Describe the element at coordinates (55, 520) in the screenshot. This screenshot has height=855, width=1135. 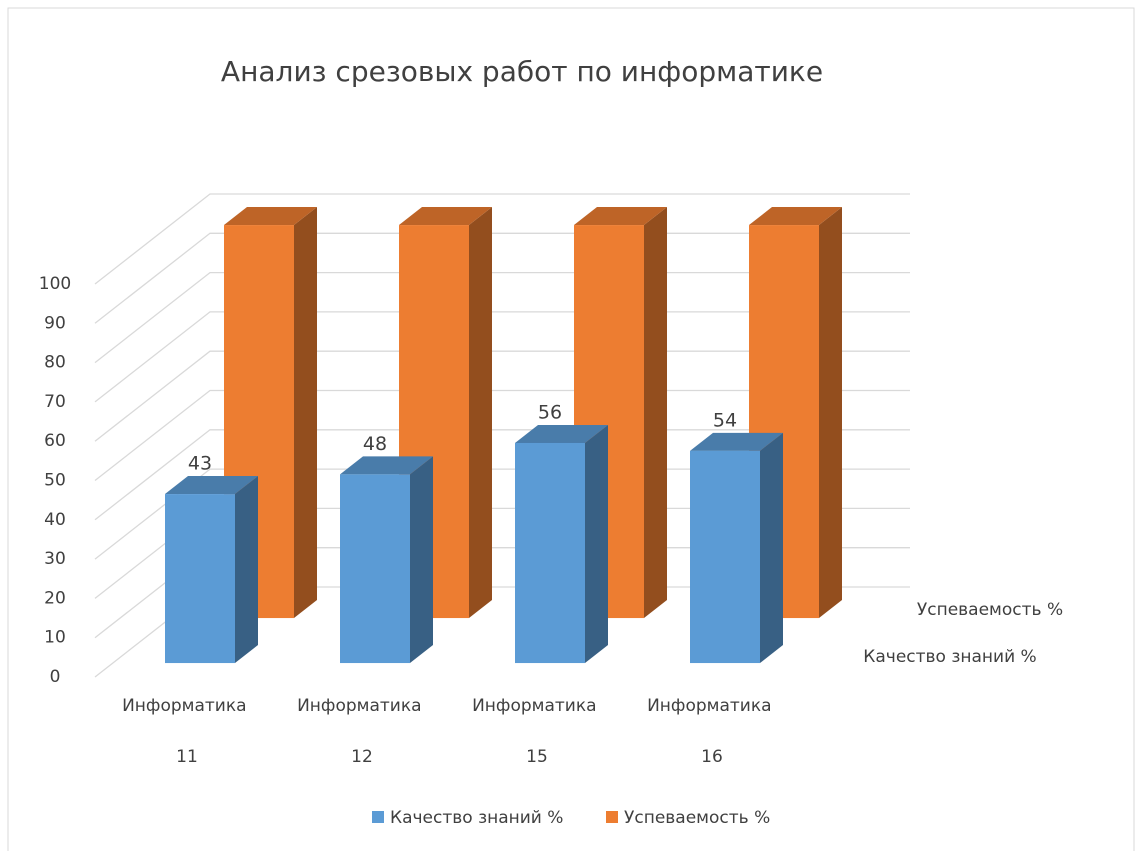
I see `y-tick-label: 40` at that location.